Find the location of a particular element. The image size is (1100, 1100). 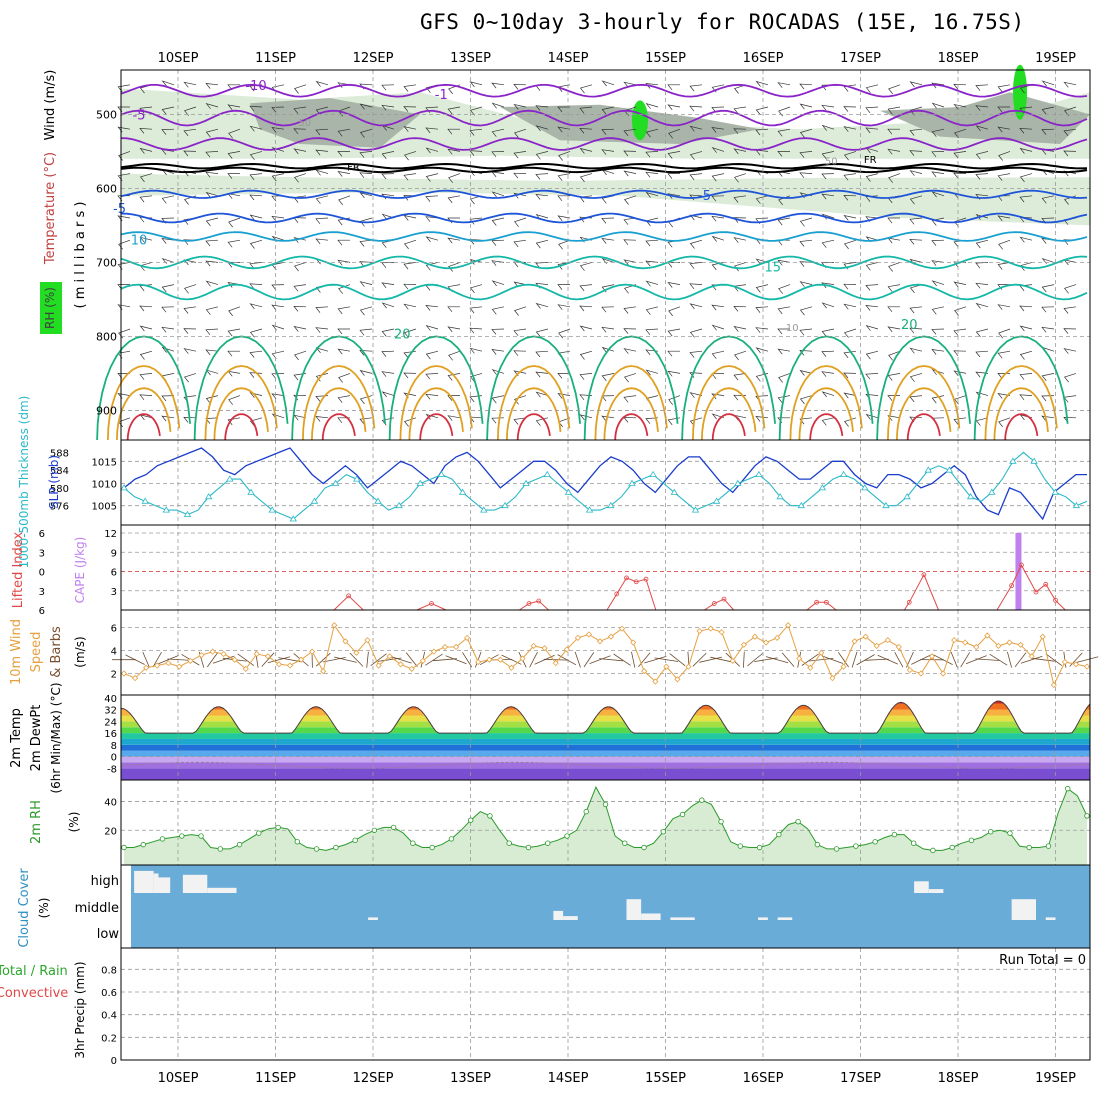

rh-marker is located at coordinates (1048, 846).